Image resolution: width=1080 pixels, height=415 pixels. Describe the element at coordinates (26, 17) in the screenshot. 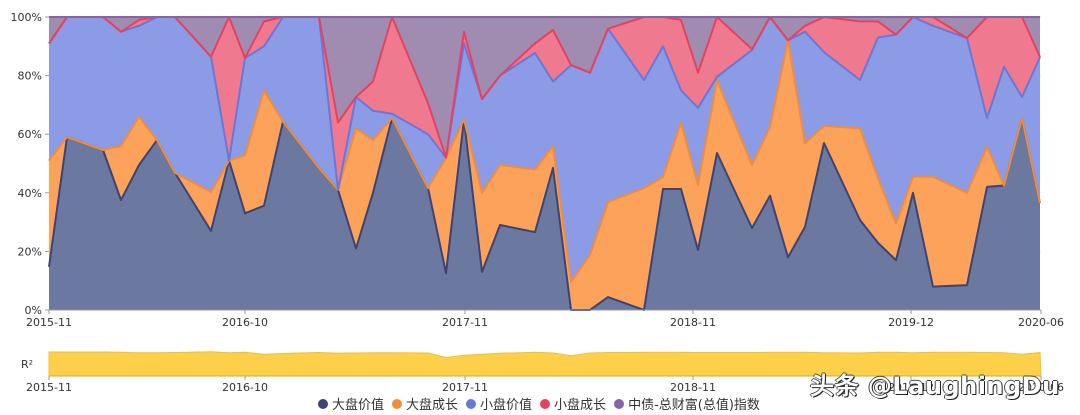

I see `y-tick-label: 100%` at that location.